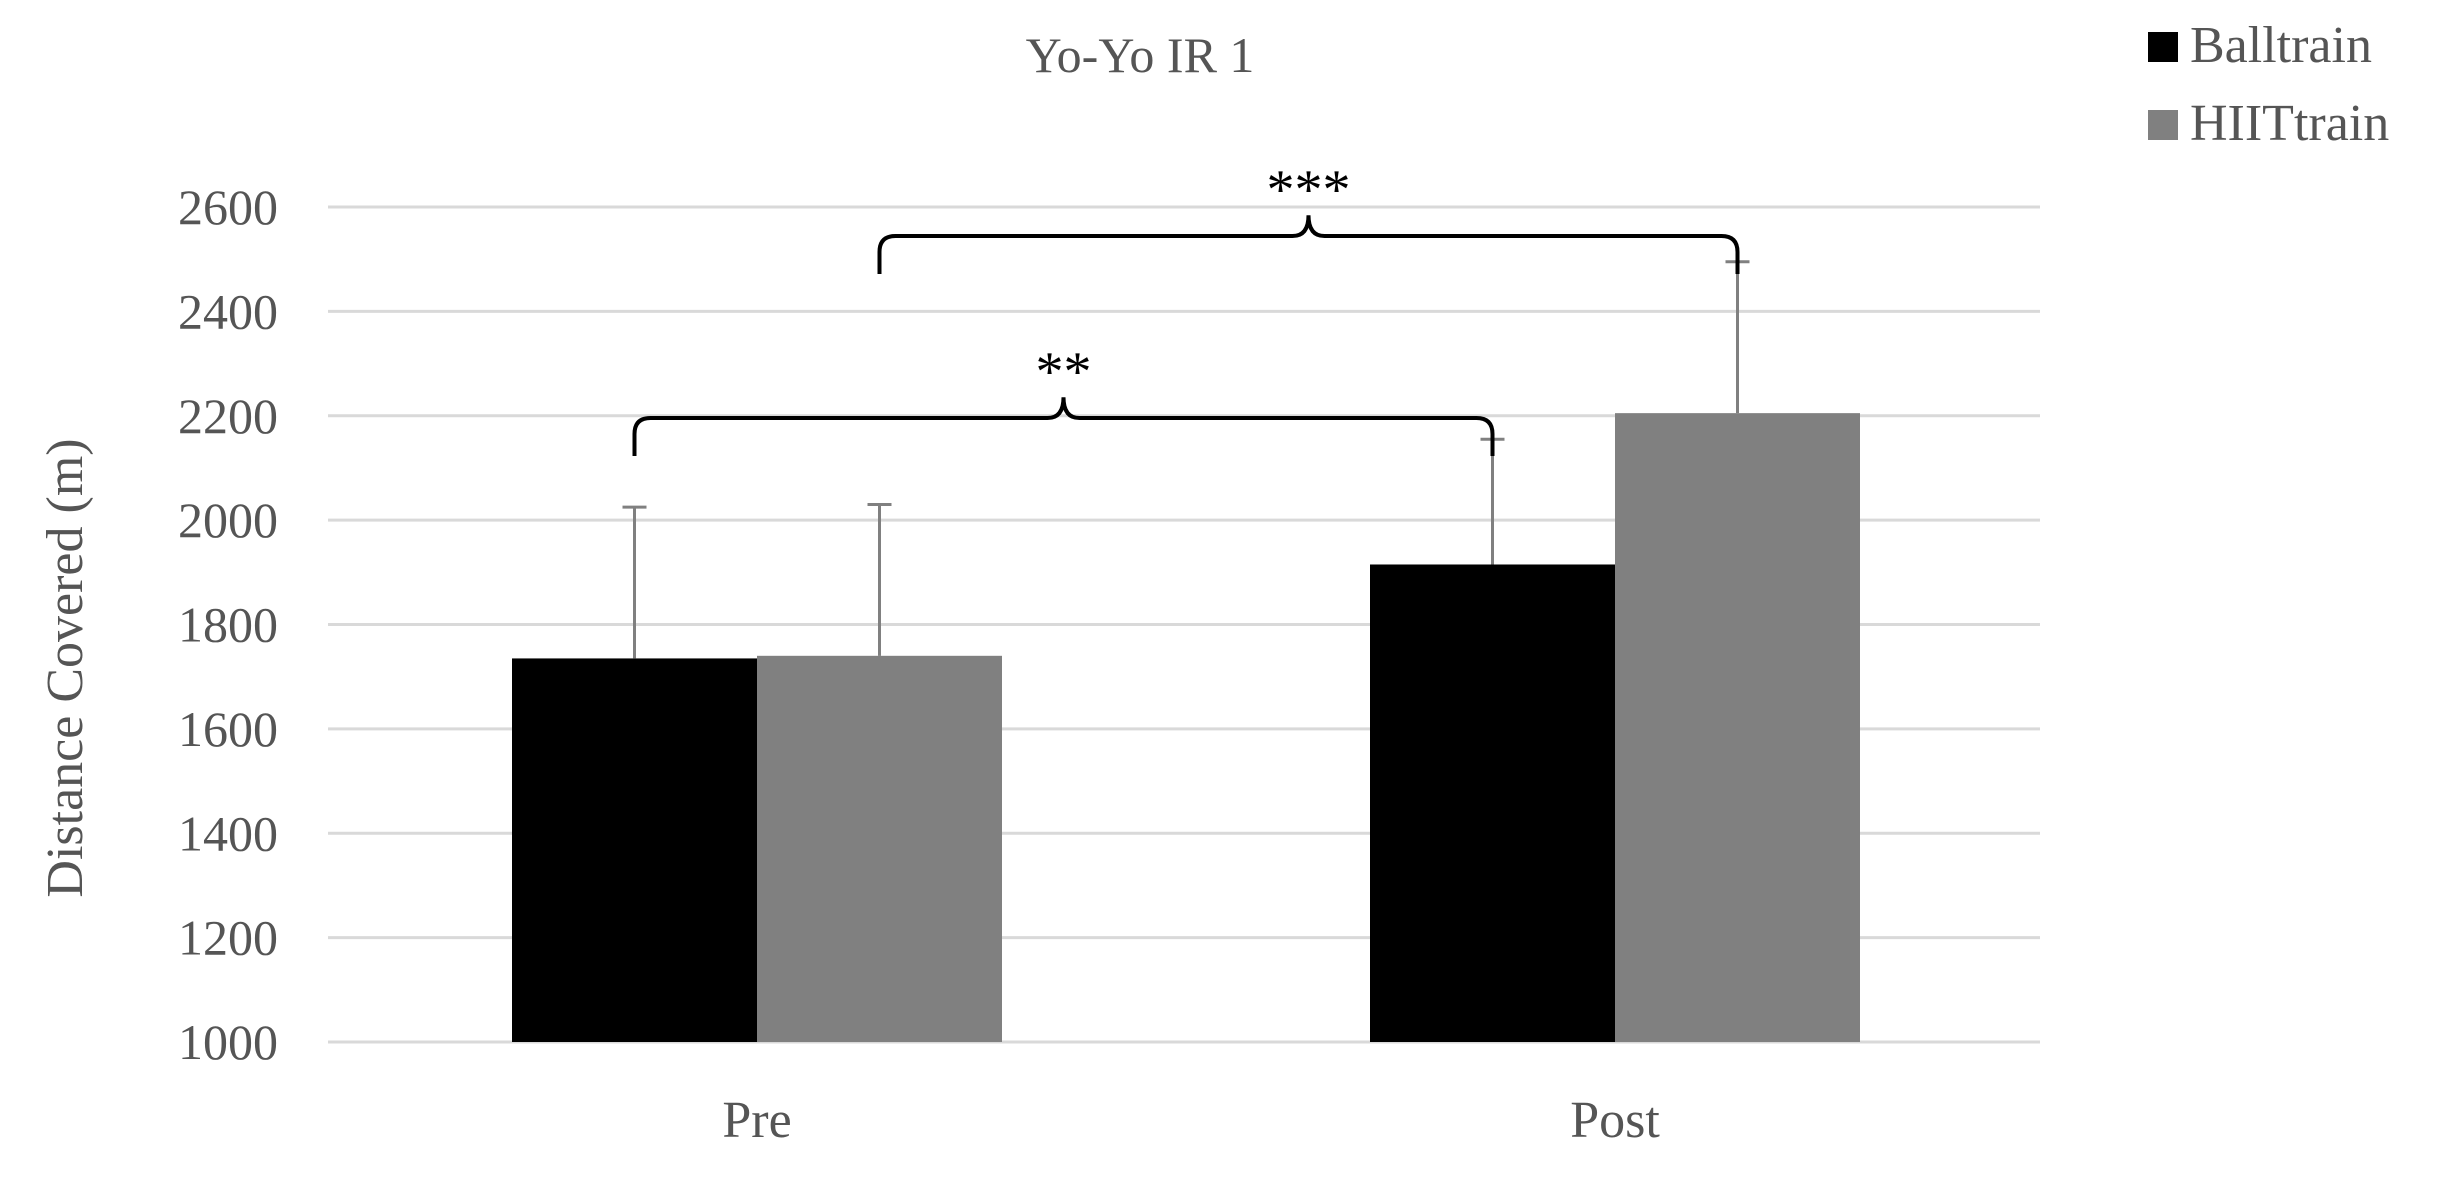 The width and height of the screenshot is (2447, 1180). Describe the element at coordinates (756, 1120) in the screenshot. I see `x-tick-label: Pre` at that location.